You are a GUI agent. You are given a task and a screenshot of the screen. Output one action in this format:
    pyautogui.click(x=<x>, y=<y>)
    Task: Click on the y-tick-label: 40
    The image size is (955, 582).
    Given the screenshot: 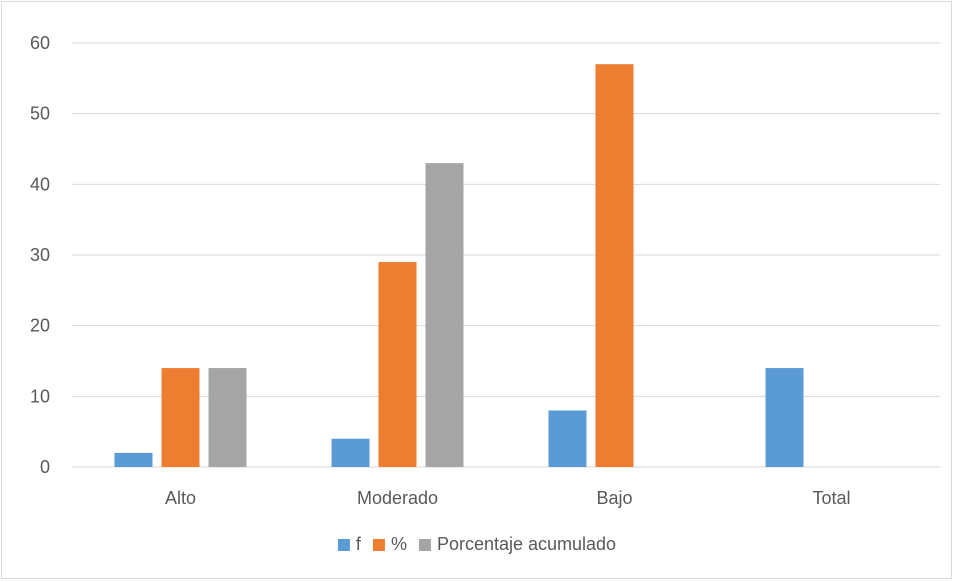 What is the action you would take?
    pyautogui.click(x=40, y=184)
    